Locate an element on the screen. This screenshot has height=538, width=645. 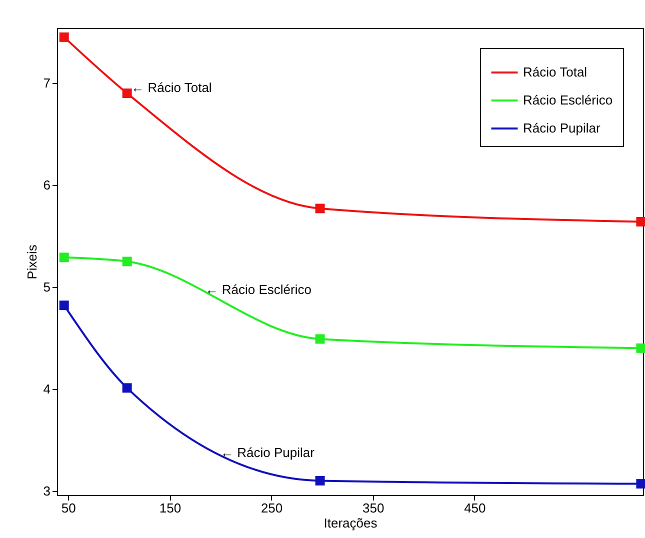
y-tick-label: 6 is located at coordinates (46, 185).